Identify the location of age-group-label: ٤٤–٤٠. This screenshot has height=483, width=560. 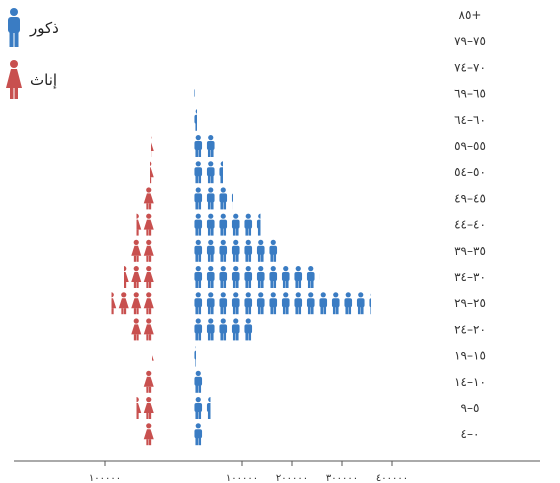
(470, 225).